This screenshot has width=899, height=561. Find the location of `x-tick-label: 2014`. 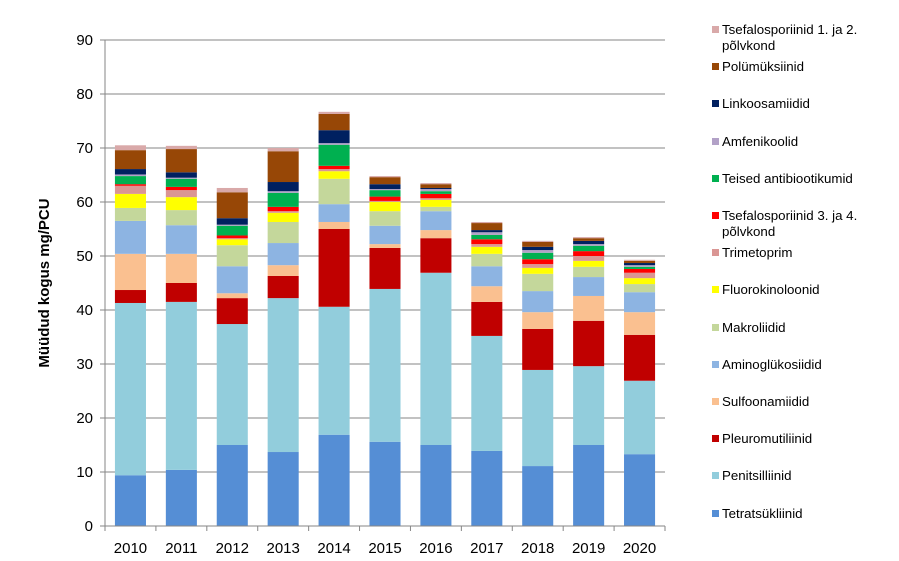

x-tick-label: 2014 is located at coordinates (333, 548).